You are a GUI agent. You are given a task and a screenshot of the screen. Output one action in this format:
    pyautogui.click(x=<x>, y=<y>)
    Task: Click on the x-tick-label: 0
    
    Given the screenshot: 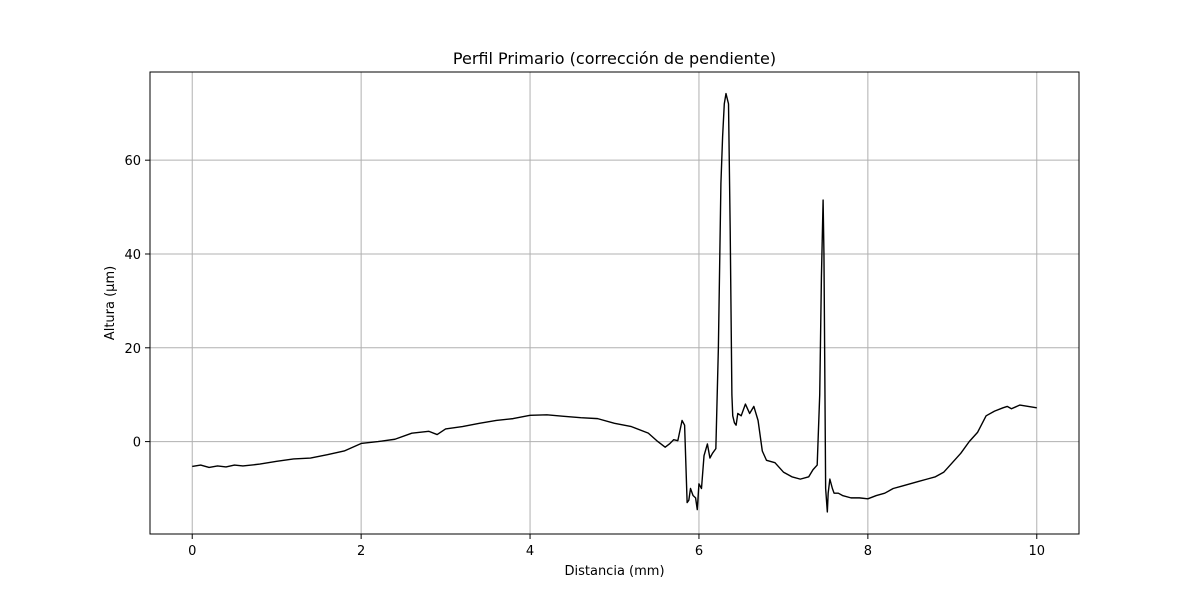 What is the action you would take?
    pyautogui.click(x=192, y=551)
    